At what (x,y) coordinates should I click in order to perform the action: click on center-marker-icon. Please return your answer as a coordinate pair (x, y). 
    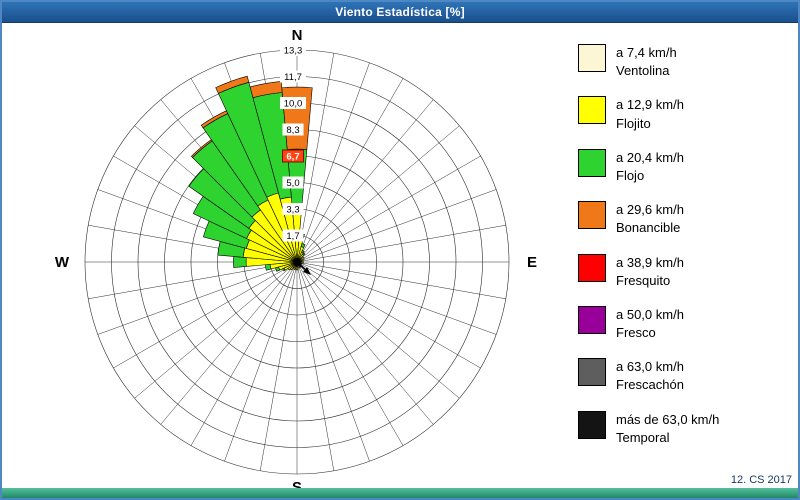
    Looking at the image, I should click on (303, 268).